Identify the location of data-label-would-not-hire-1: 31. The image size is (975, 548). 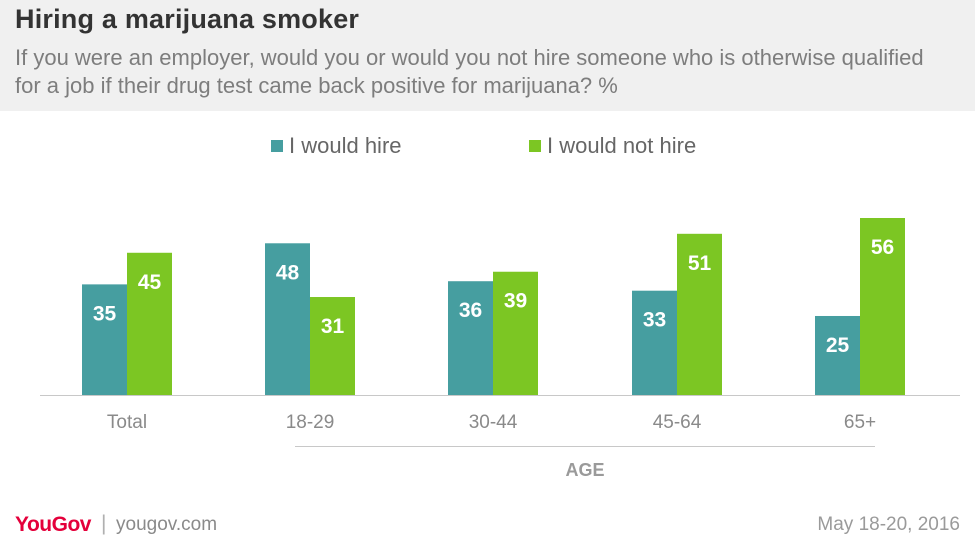
(333, 326).